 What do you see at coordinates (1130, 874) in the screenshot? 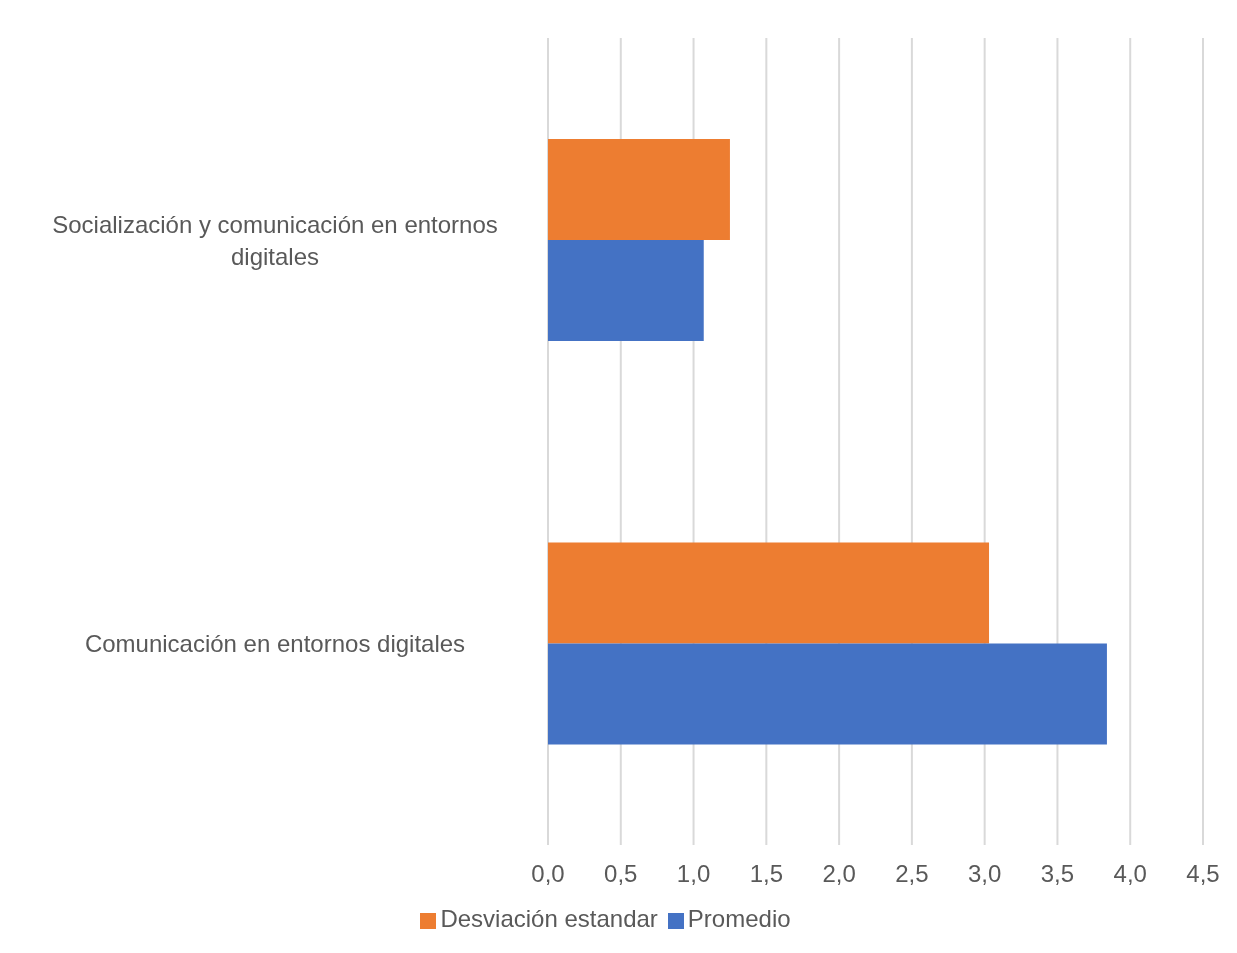
I see `x-tick-label: 4,0` at bounding box center [1130, 874].